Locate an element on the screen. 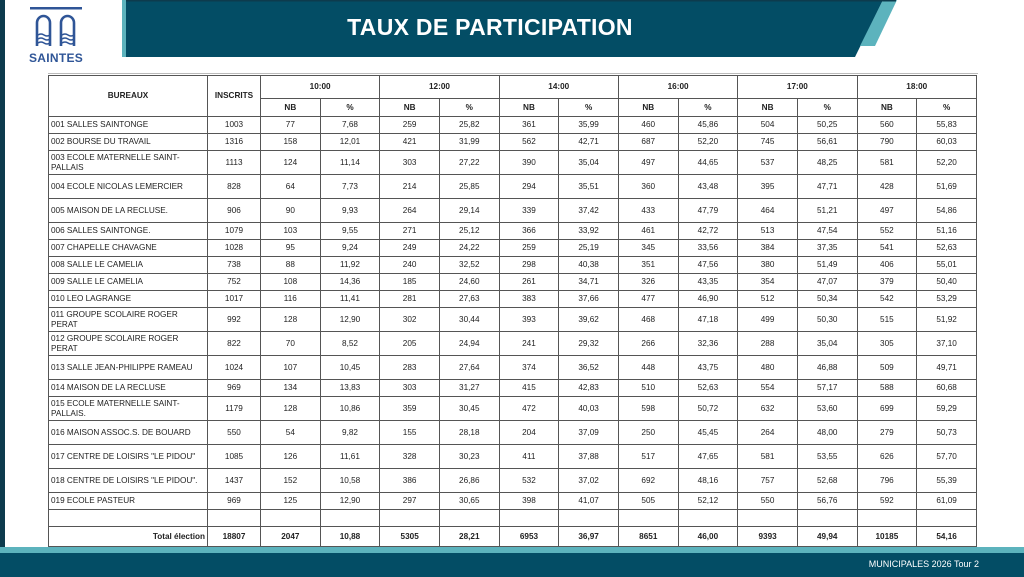  pct-value: 30,23 is located at coordinates (469, 456).